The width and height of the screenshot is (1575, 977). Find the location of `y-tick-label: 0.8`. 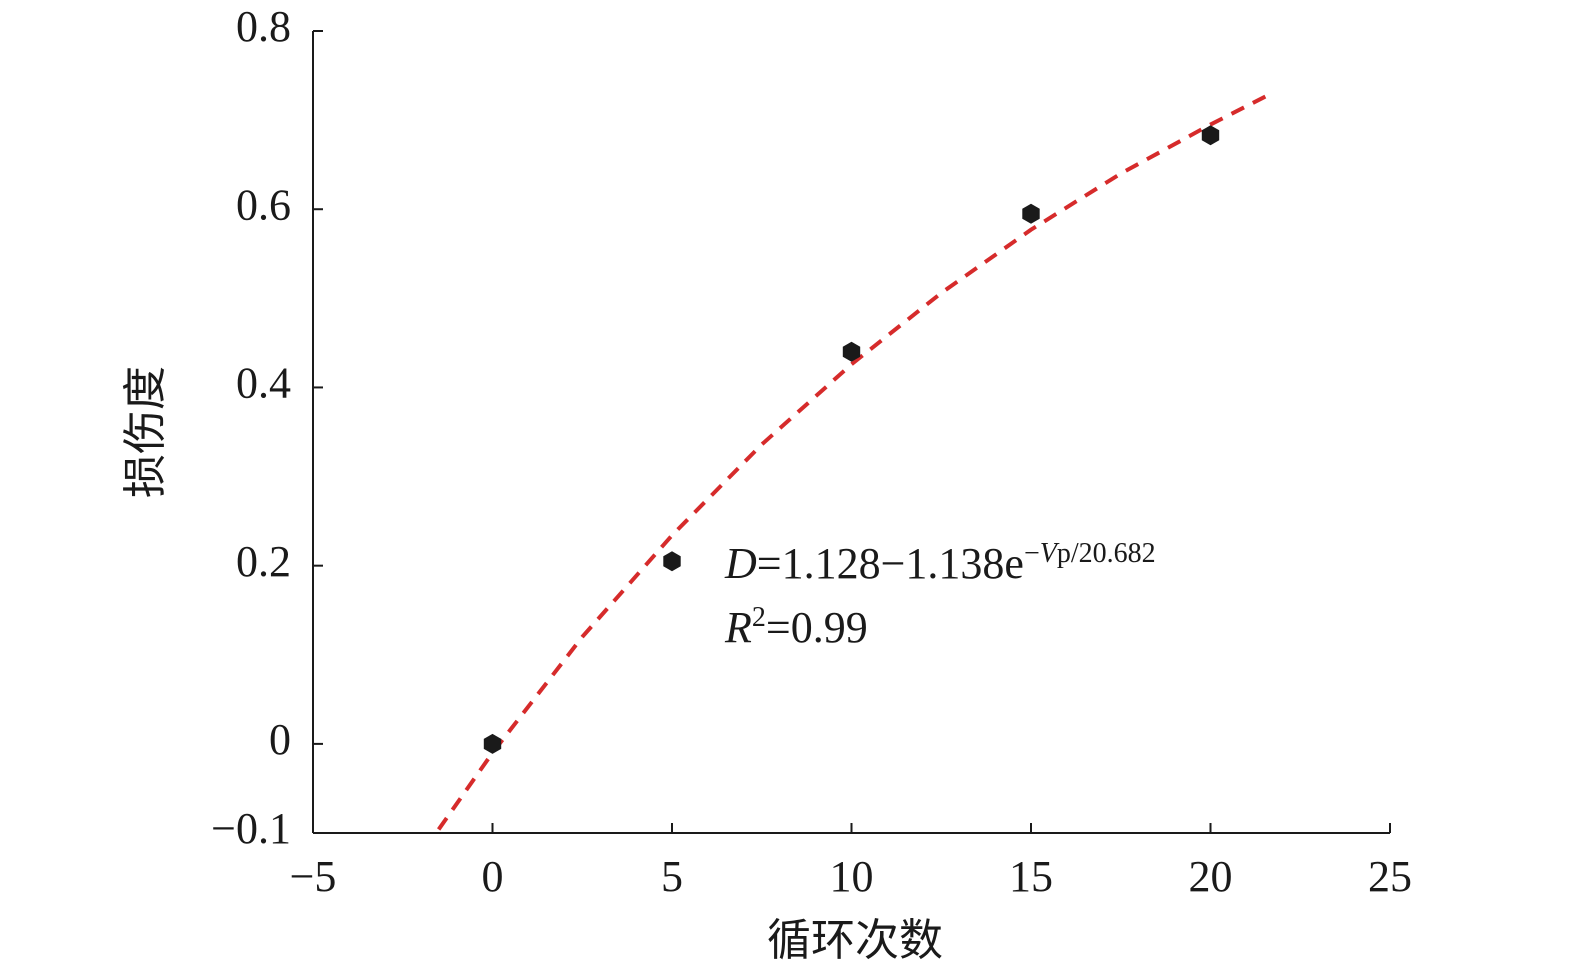

y-tick-label: 0.8 is located at coordinates (263, 26).